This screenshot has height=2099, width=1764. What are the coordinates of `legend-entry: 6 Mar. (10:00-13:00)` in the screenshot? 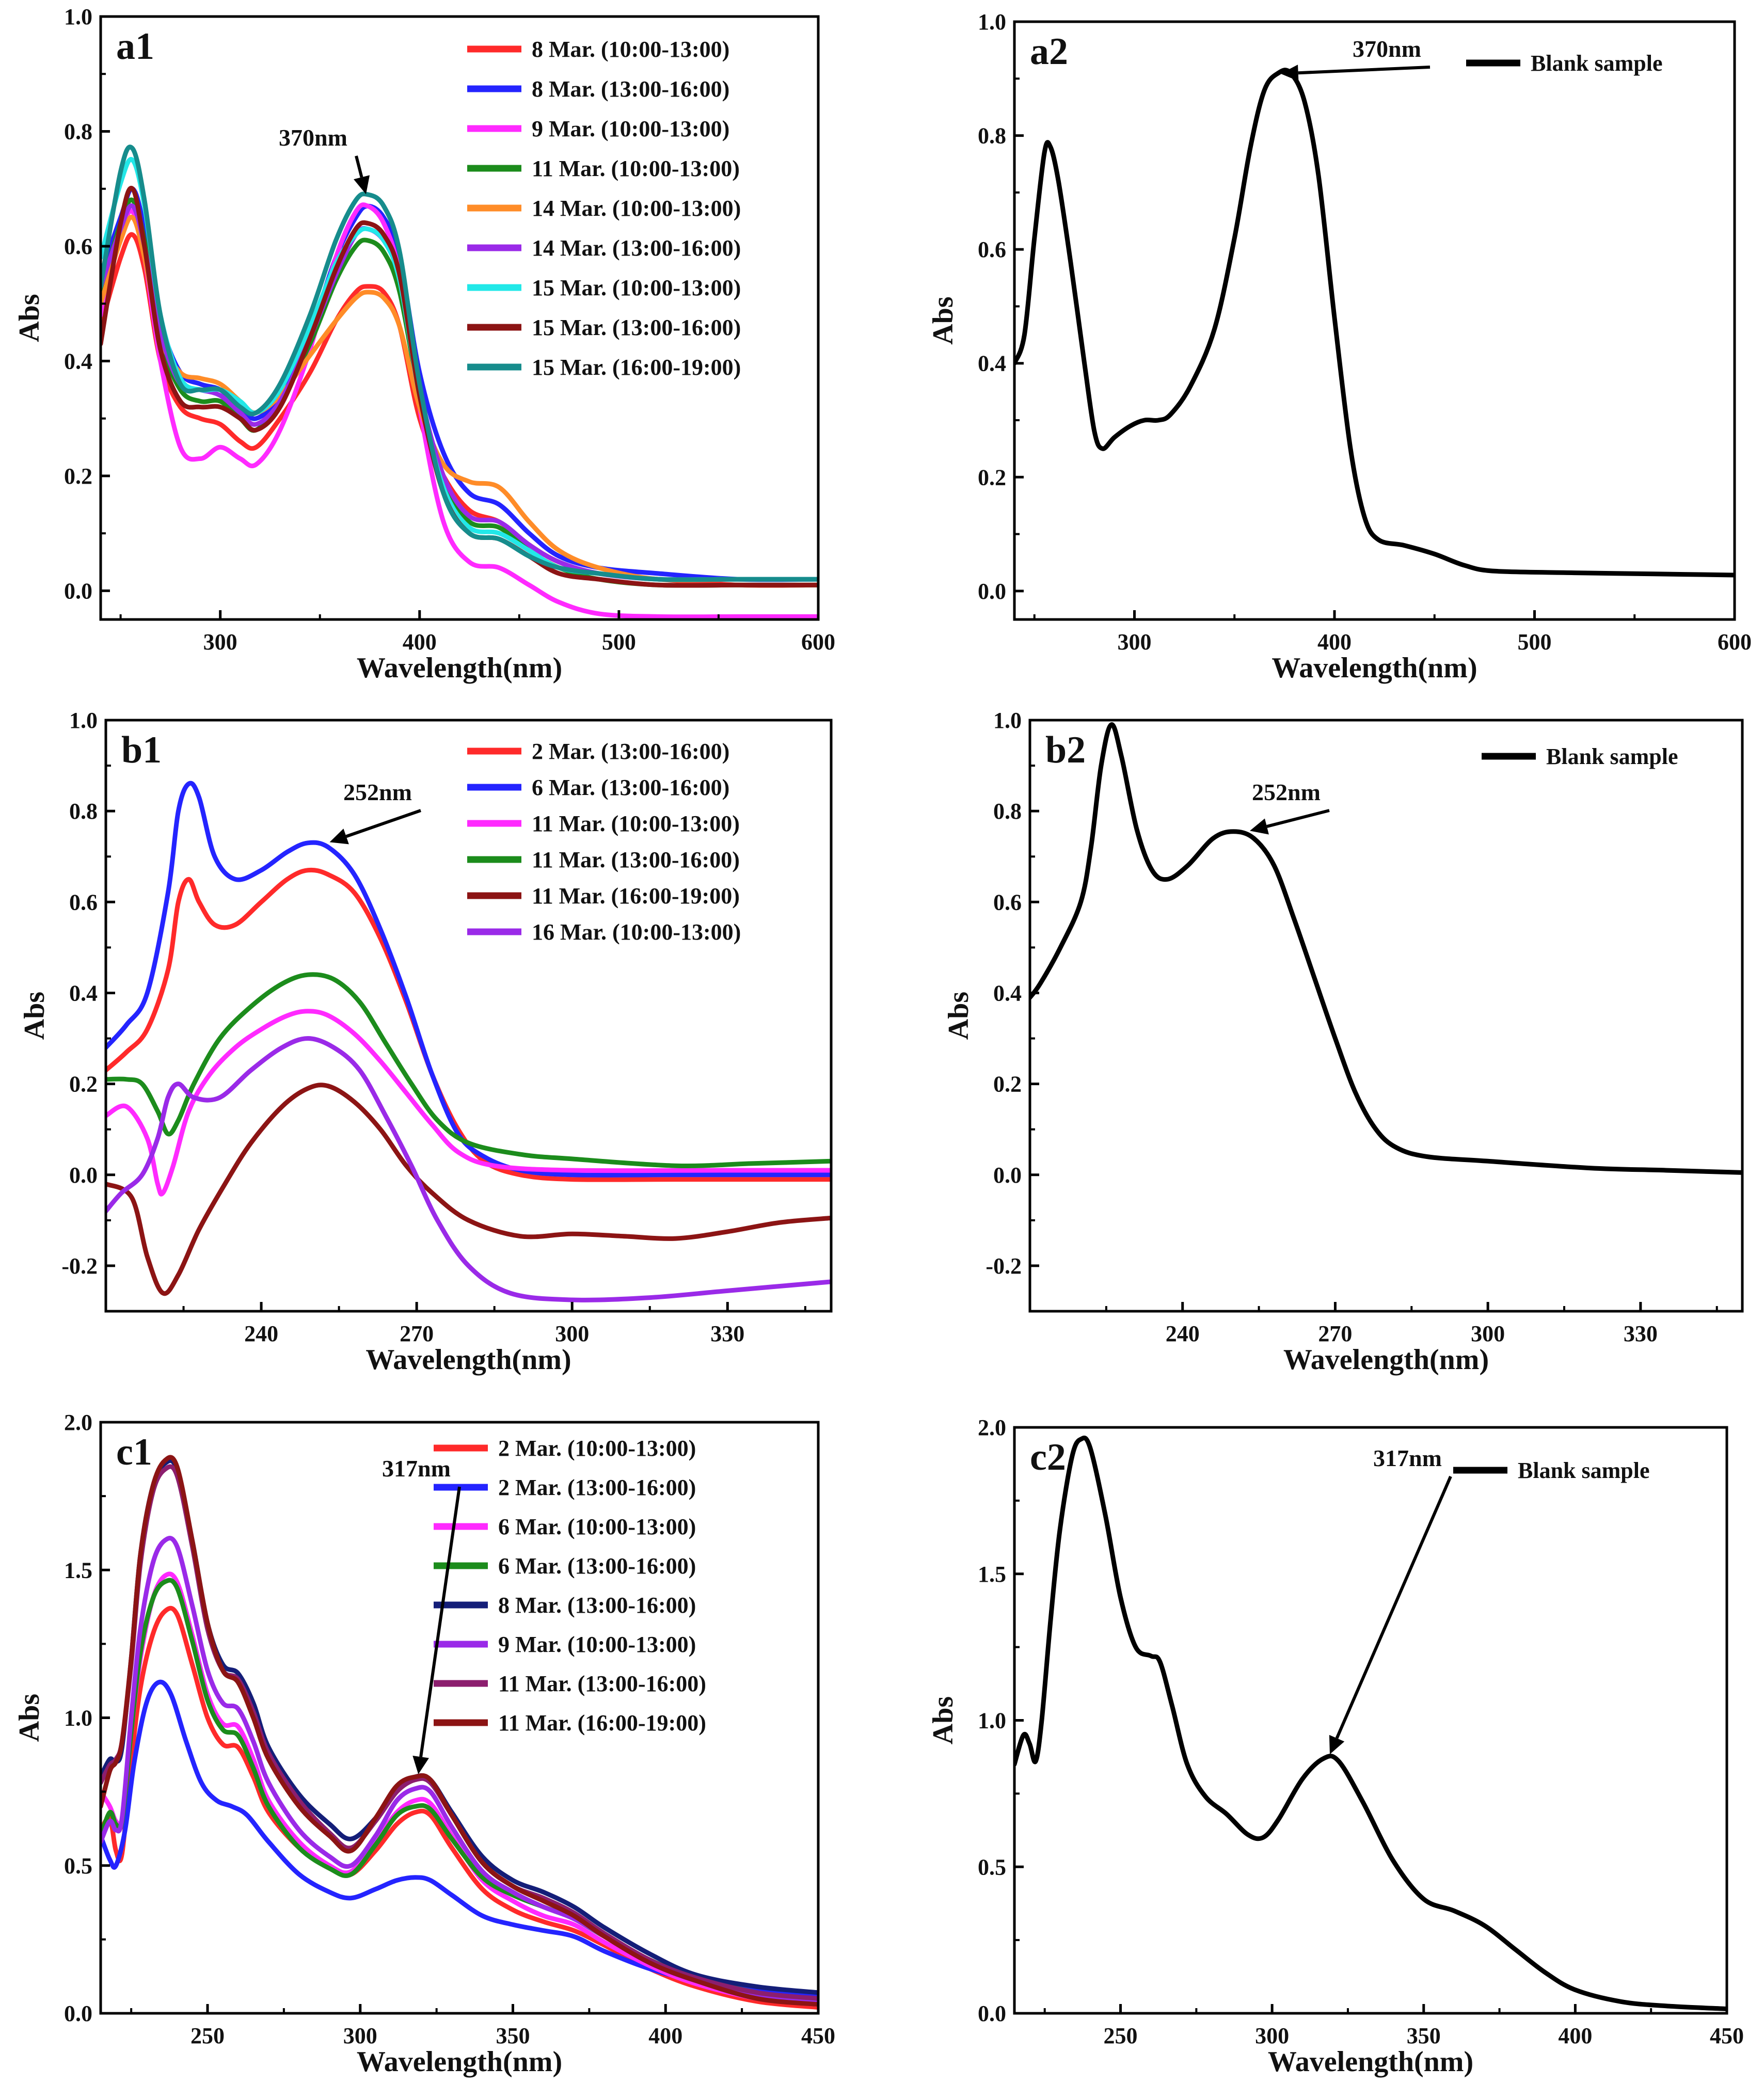 It's located at (597, 1526).